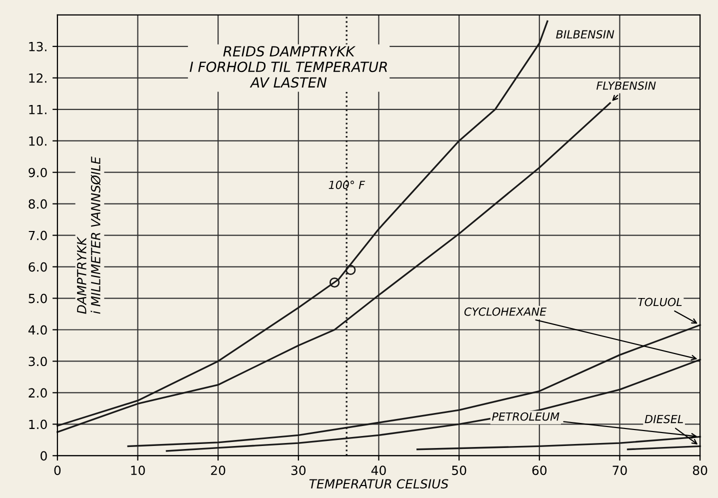 The width and height of the screenshot is (718, 498). I want to click on x-axis-title: TEMPERATUR CELSIUS, so click(378, 484).